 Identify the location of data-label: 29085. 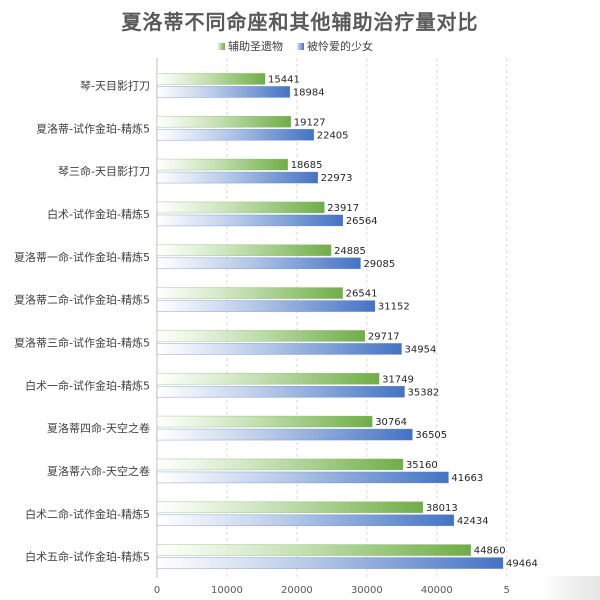
(379, 264).